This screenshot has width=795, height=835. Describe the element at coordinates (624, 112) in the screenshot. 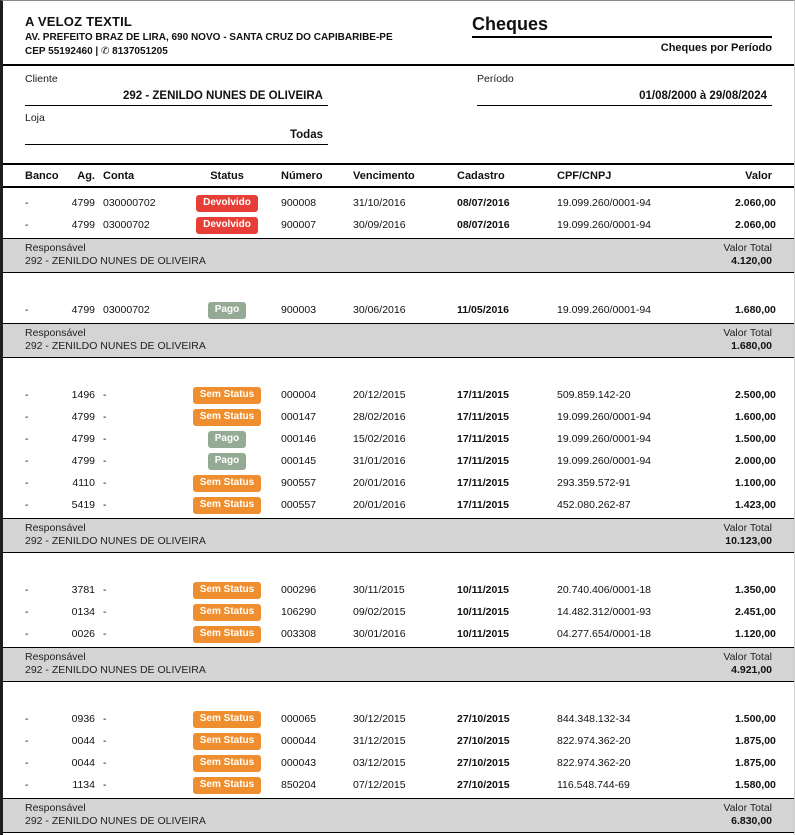

I see `filters-right-column: Período 01/08/2000 à 29/08/2024` at that location.